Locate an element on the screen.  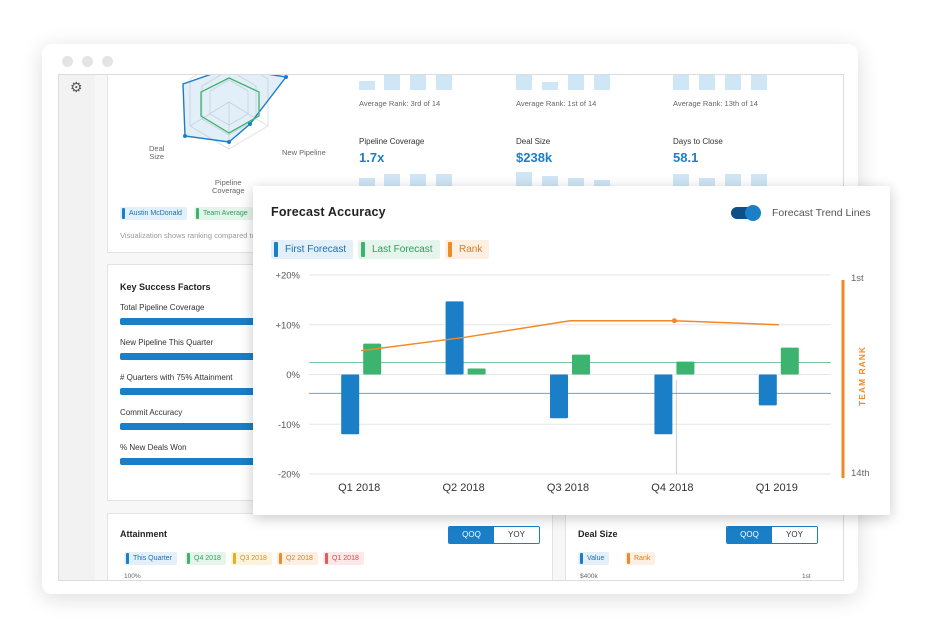
gear-icon: ⚙ is located at coordinates (76, 87).